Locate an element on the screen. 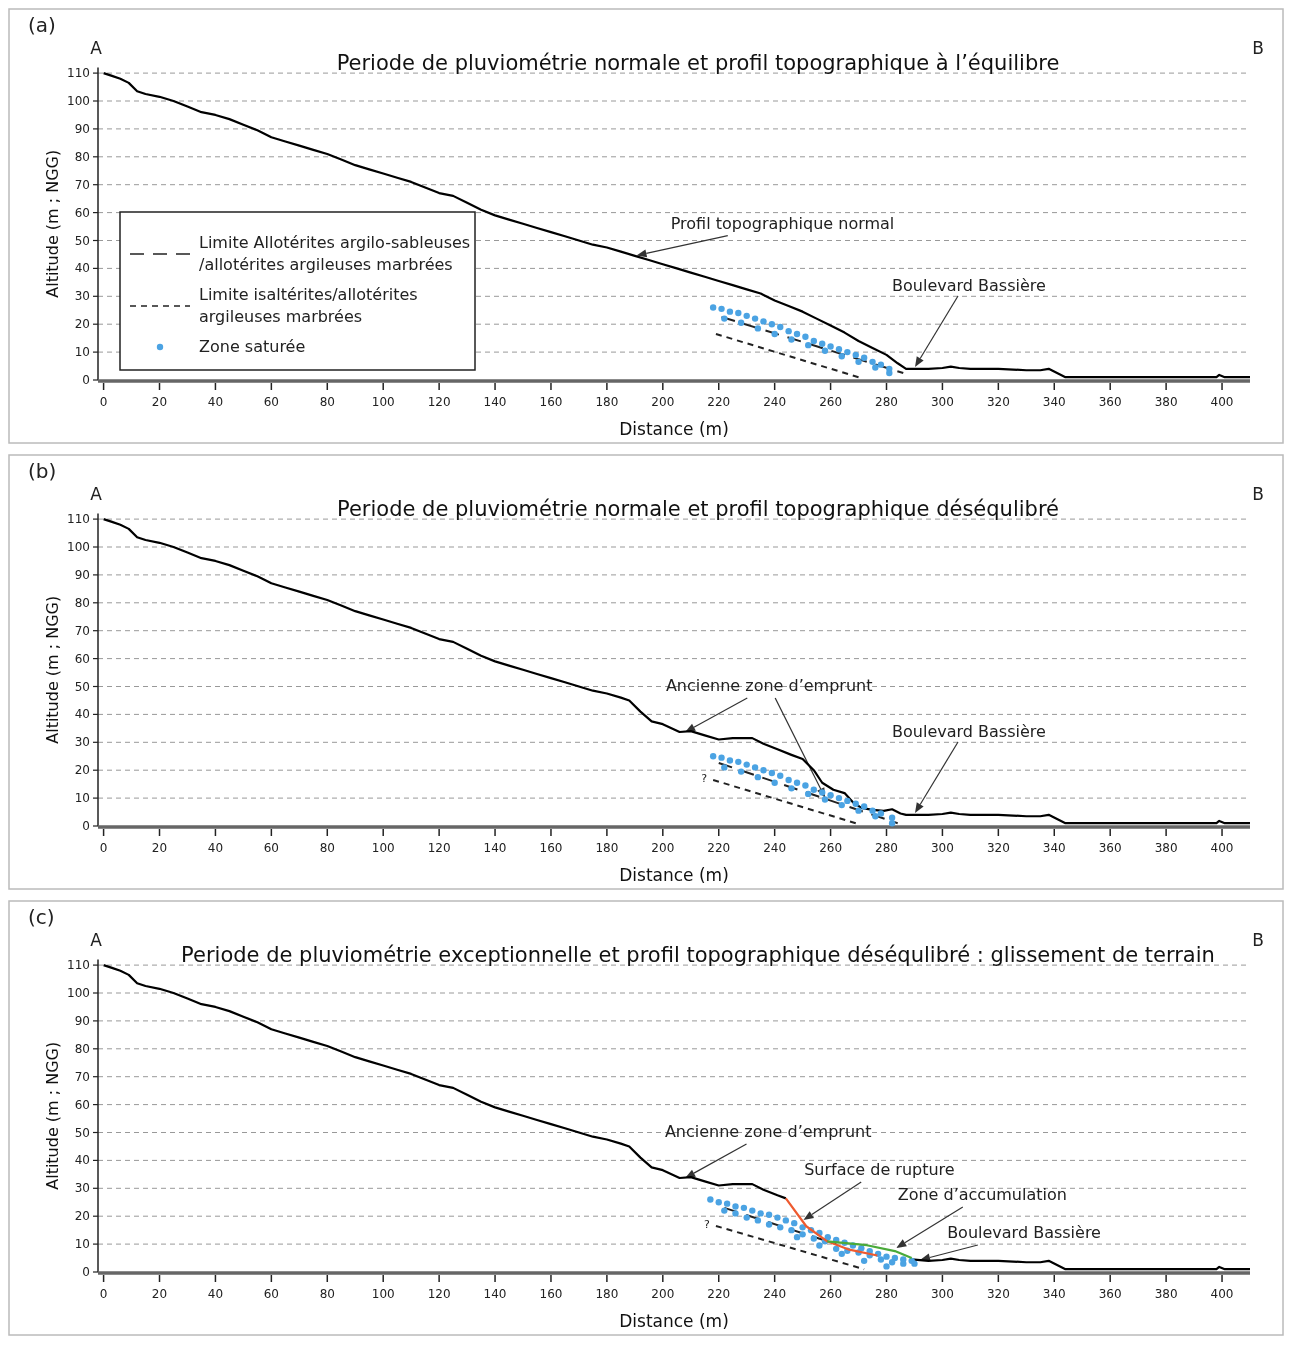  text: (c) is located at coordinates (41, 917).